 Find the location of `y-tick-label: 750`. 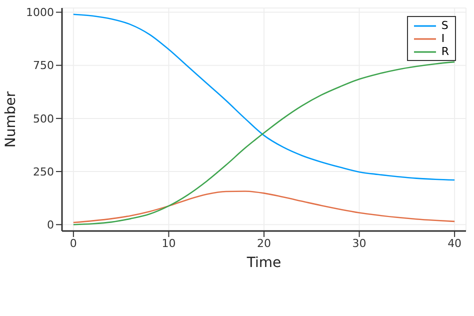

y-tick-label: 750 is located at coordinates (43, 65).